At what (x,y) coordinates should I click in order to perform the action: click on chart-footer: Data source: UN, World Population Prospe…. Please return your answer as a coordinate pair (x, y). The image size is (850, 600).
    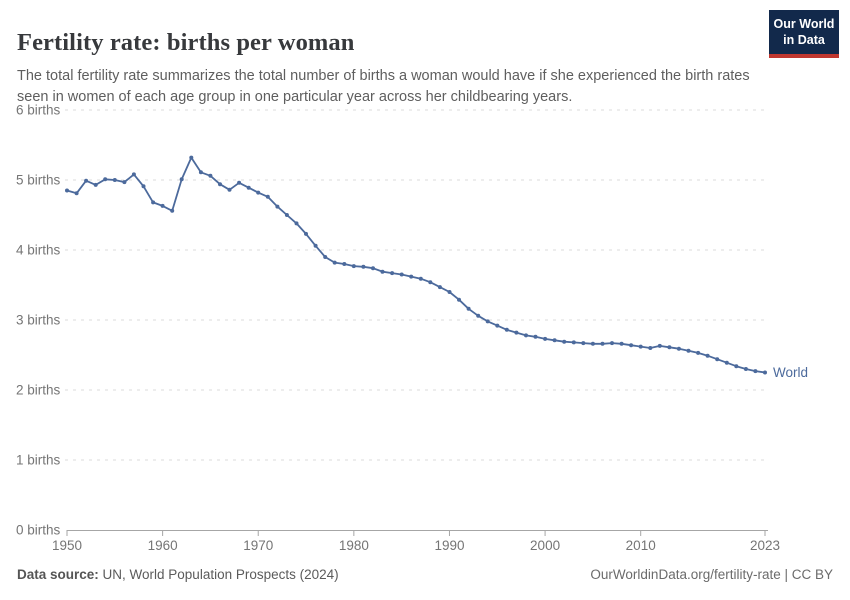
    Looking at the image, I should click on (425, 574).